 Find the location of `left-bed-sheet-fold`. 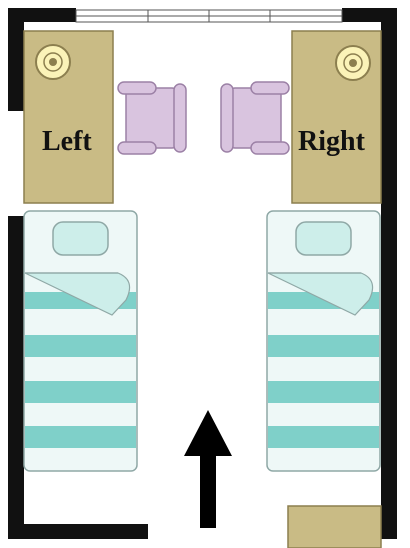

left-bed-sheet-fold is located at coordinates (77, 294).